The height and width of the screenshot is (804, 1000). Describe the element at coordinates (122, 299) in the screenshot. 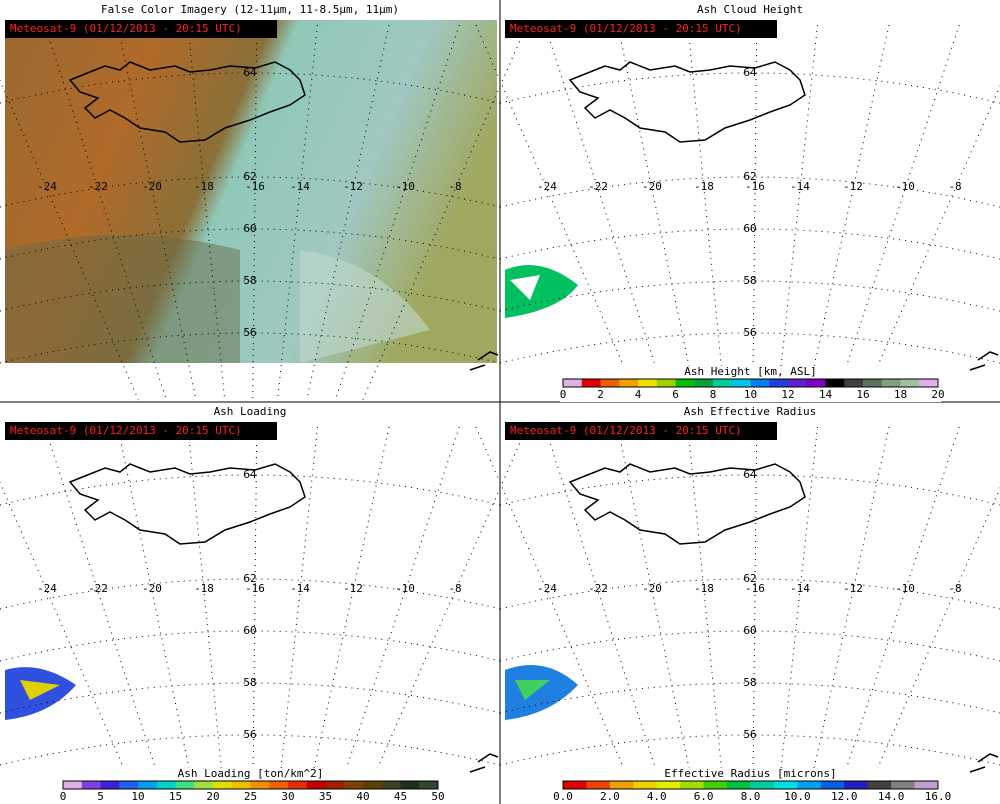

I see `image-texture` at that location.